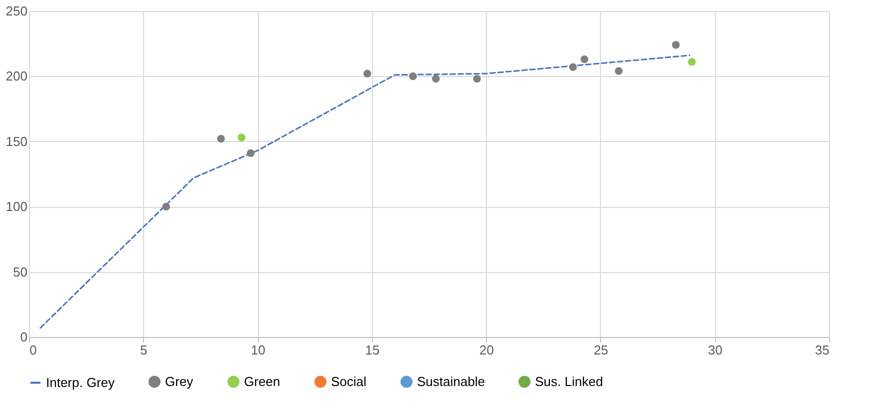  I want to click on x-tick-label: 5, so click(144, 350).